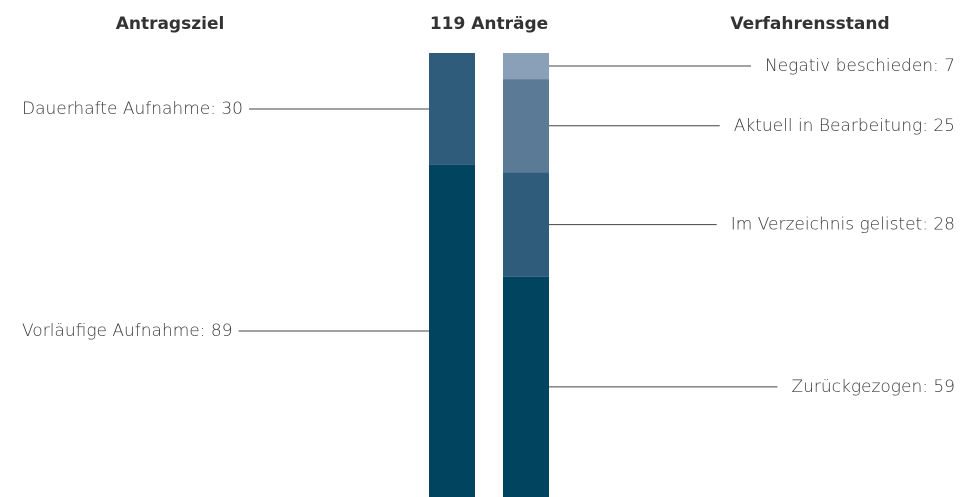  Describe the element at coordinates (843, 225) in the screenshot. I see `segment-label: Im Verzeichnis gelistet: 28` at that location.